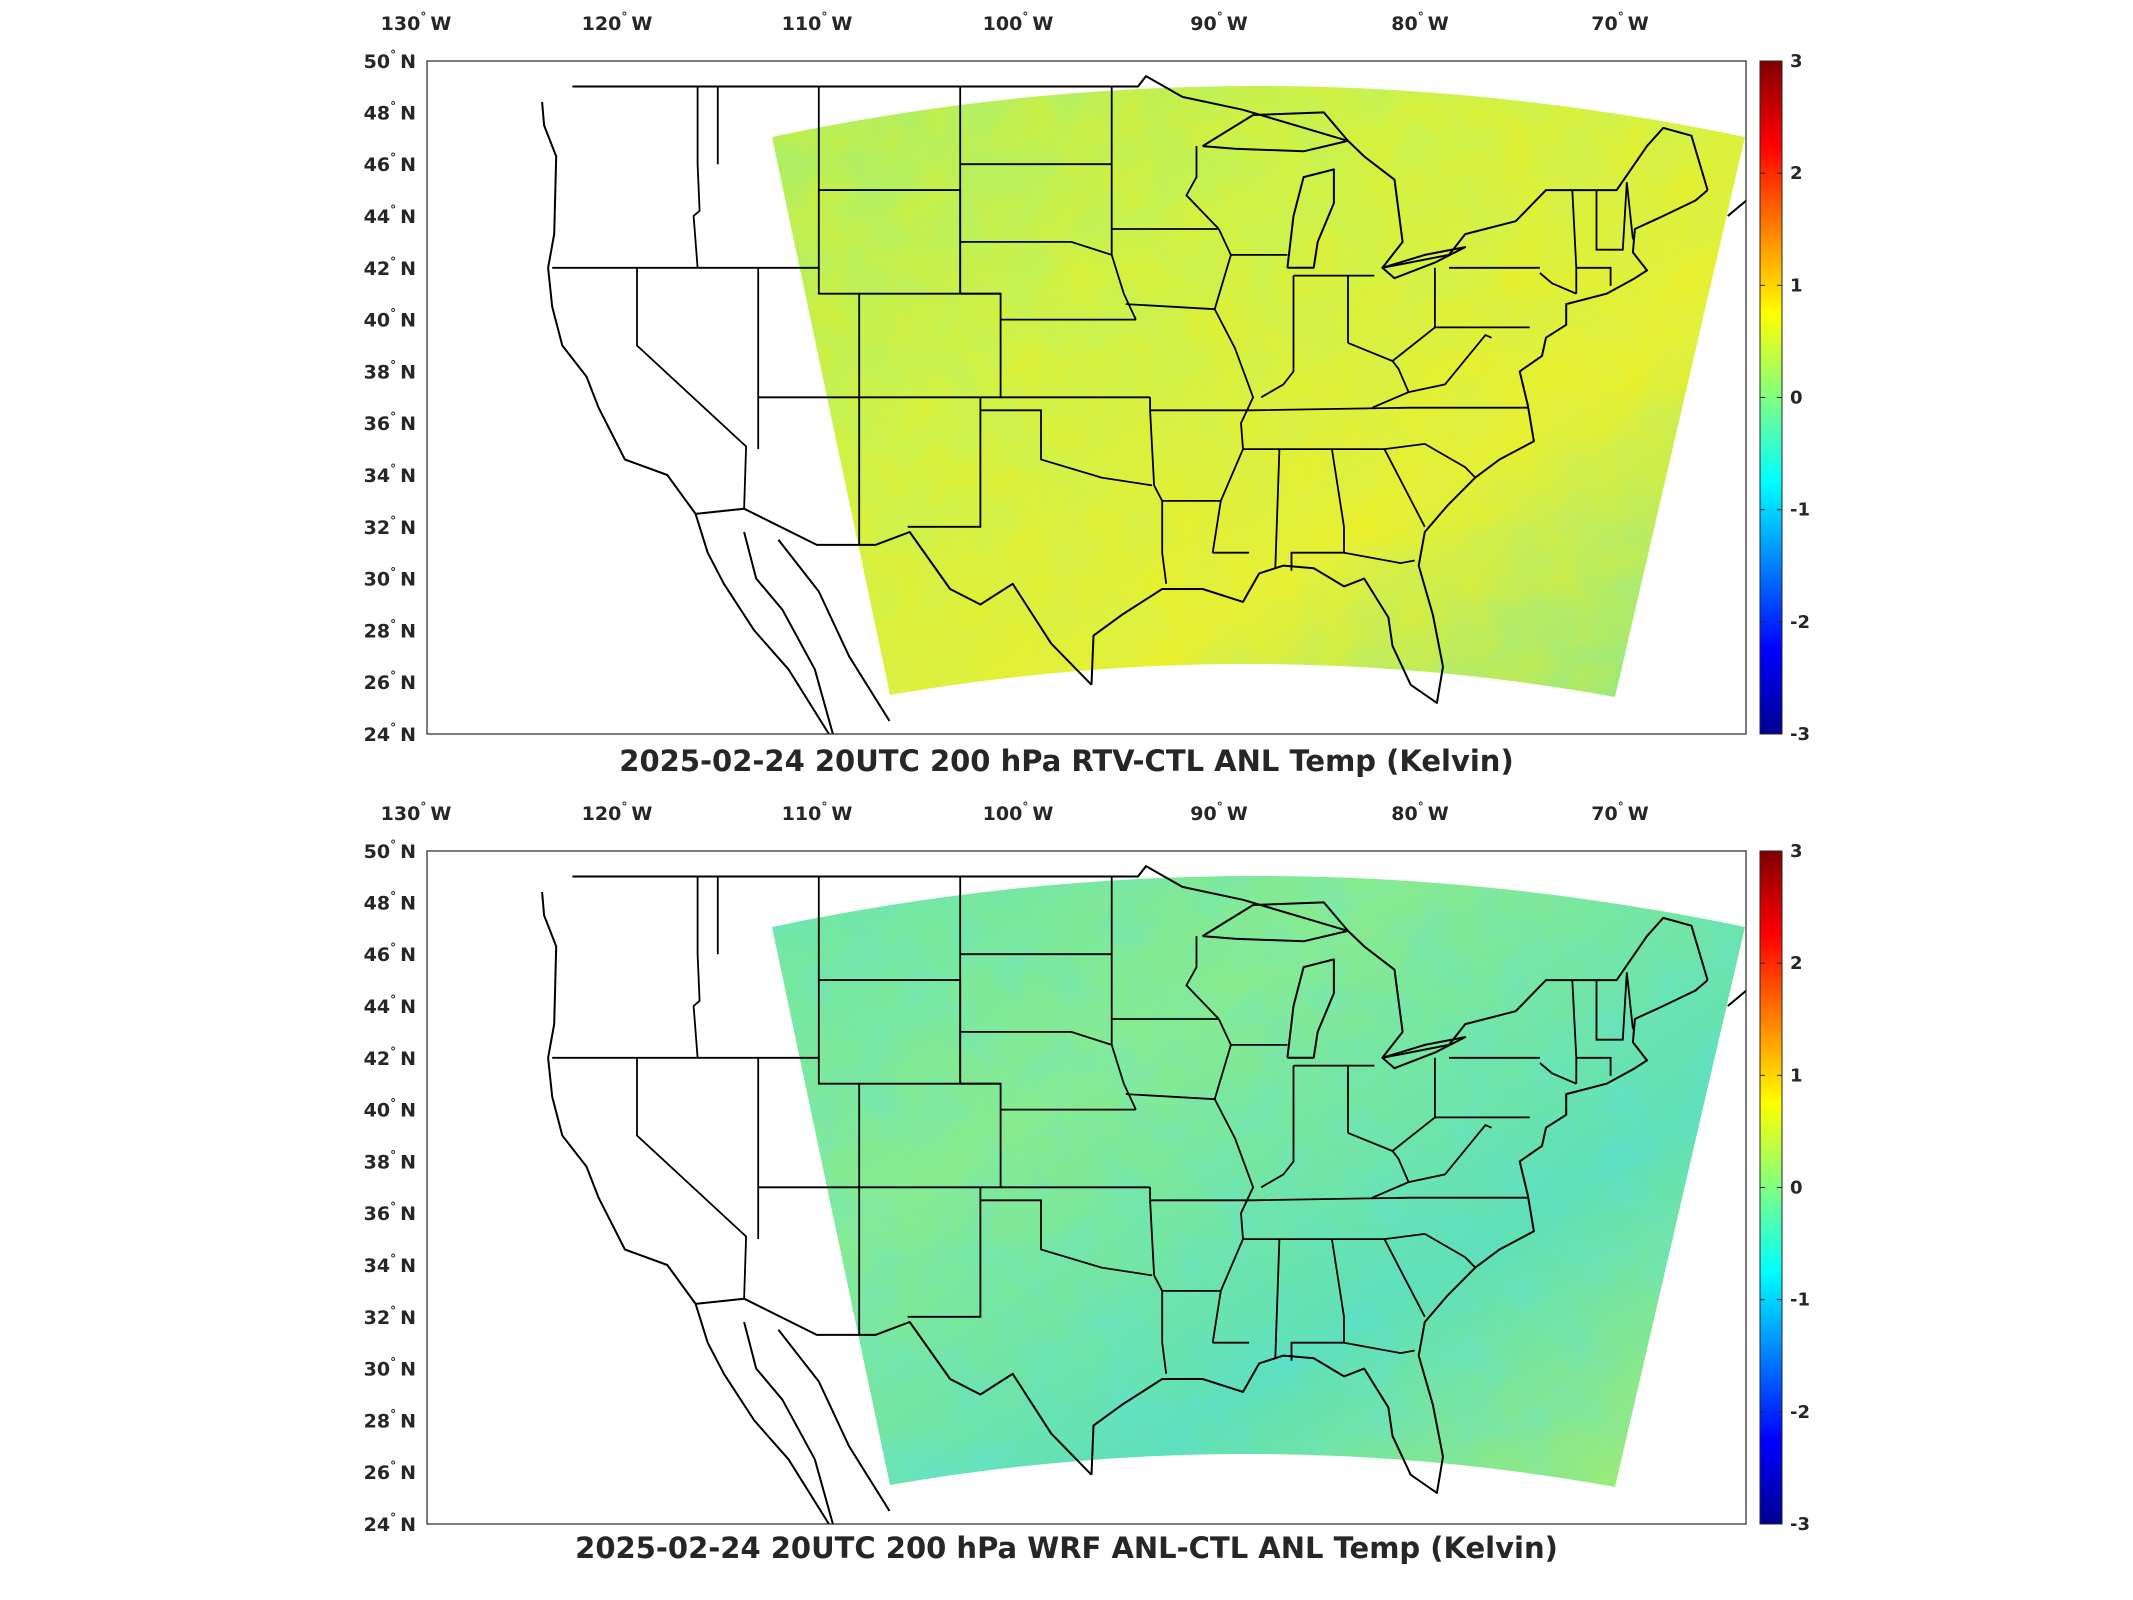 The image size is (2133, 1600). Describe the element at coordinates (1796, 963) in the screenshot. I see `colorbar-tick-label: 2` at that location.